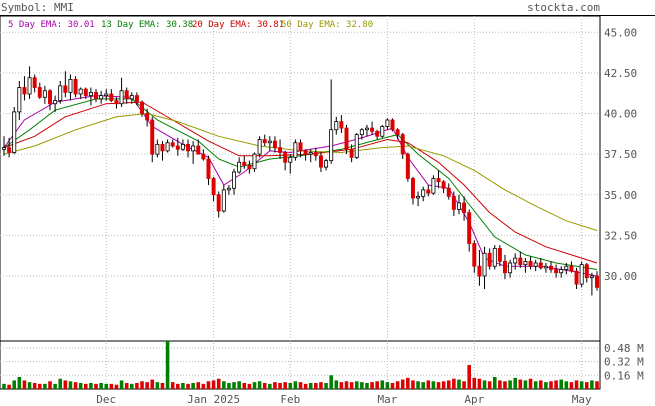 The image size is (655, 406). What do you see at coordinates (387, 399) in the screenshot?
I see `month-tick-label: Mar` at bounding box center [387, 399].